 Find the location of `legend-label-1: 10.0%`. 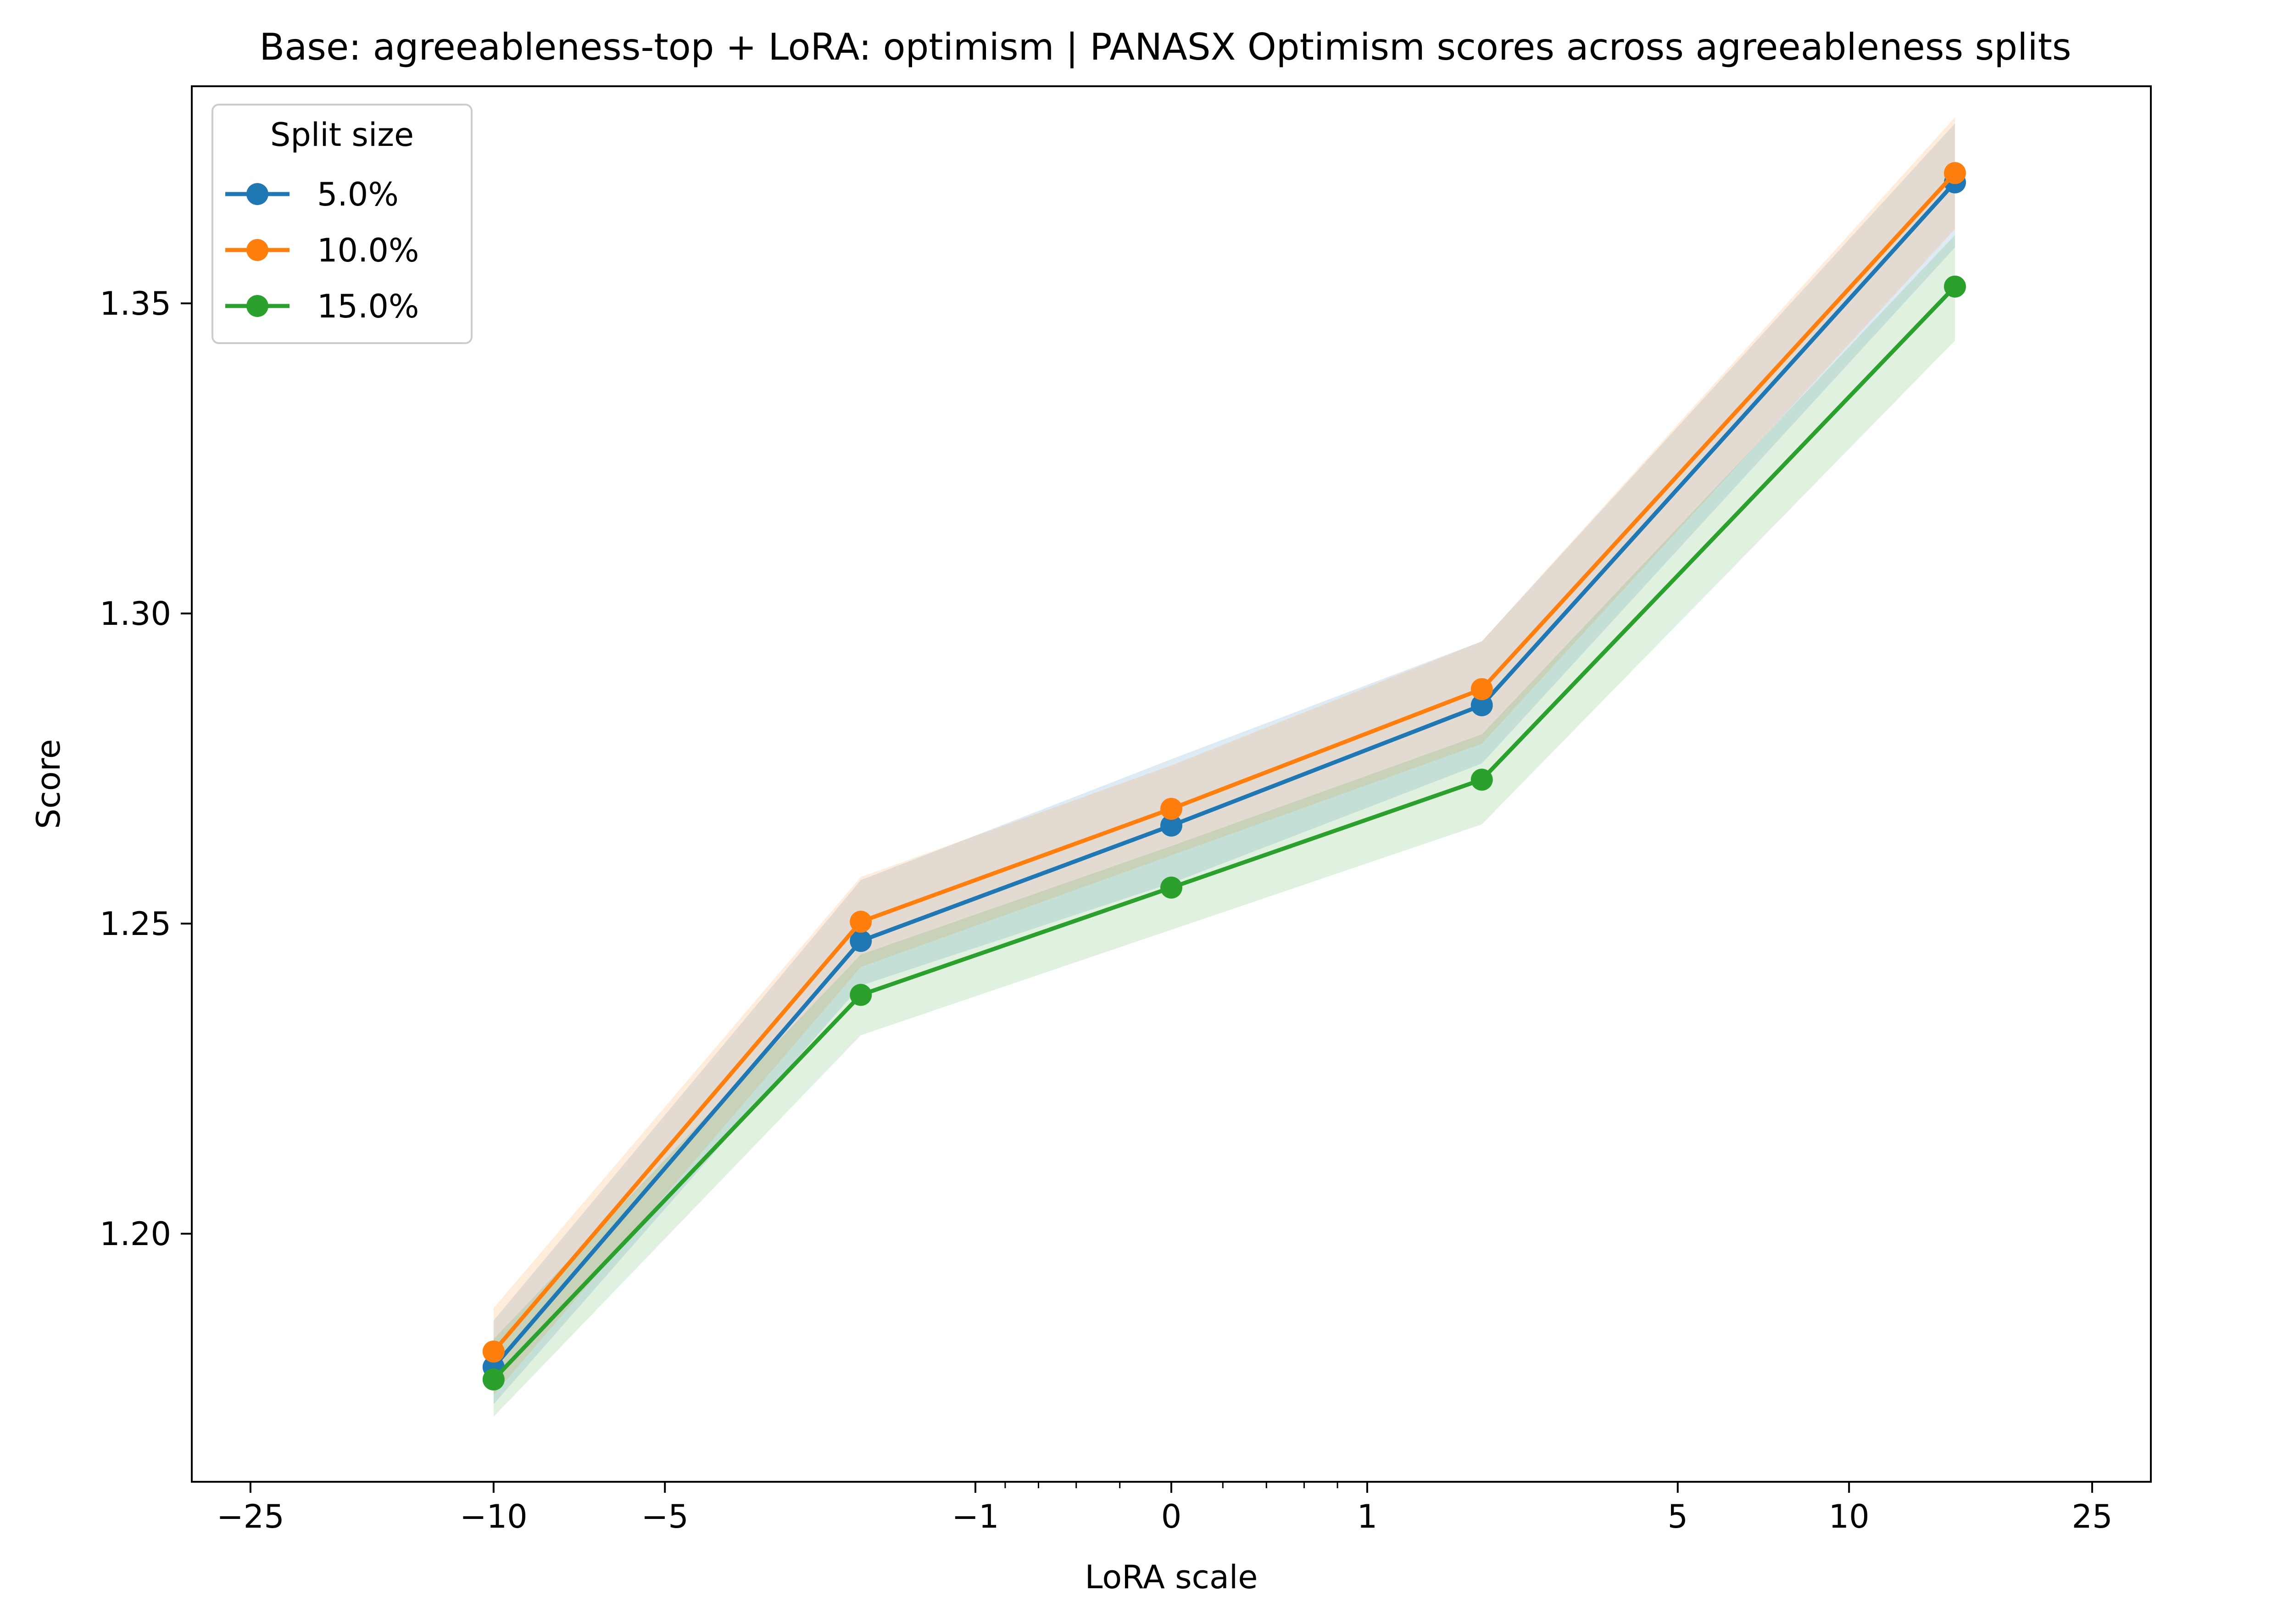

legend-label-1: 10.0% is located at coordinates (368, 250).